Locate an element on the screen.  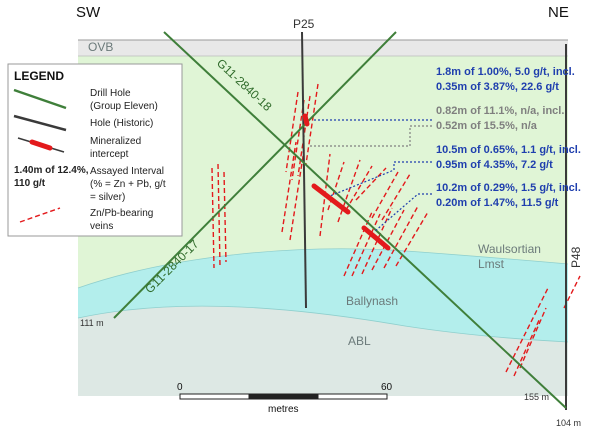
abl-label: ABL is located at coordinates (359, 341).